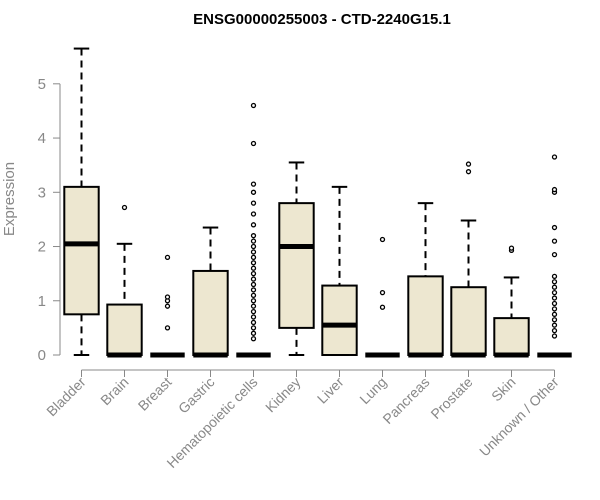  I want to click on y-axis: 0 1 2 3 4 5, so click(49, 220).